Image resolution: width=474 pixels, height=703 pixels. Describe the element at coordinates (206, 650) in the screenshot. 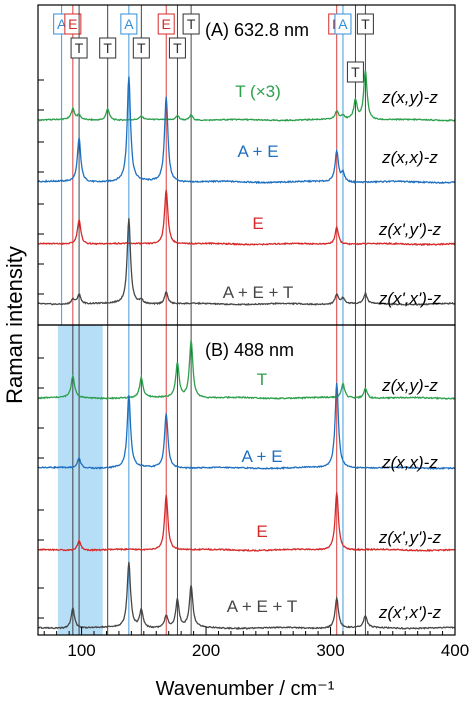

I see `x-tick-label: 200` at that location.